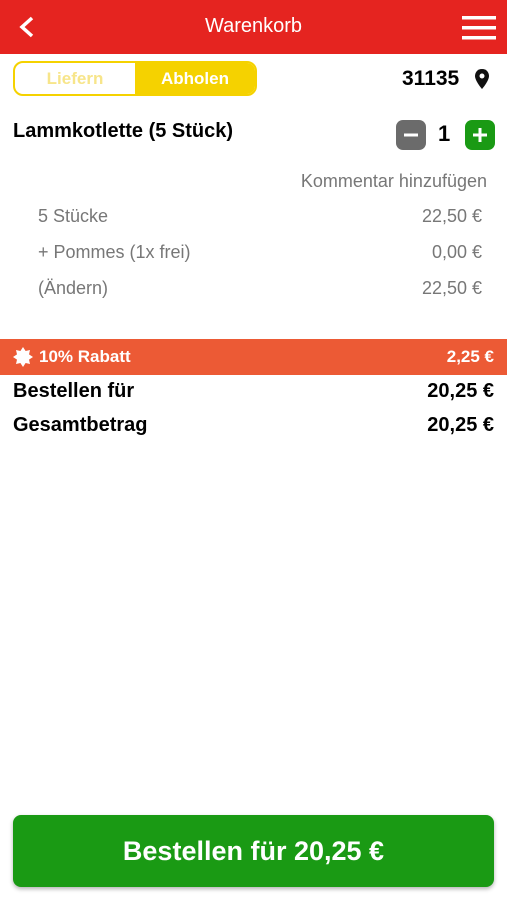 The width and height of the screenshot is (507, 900). Describe the element at coordinates (444, 133) in the screenshot. I see `quantity: 1` at that location.